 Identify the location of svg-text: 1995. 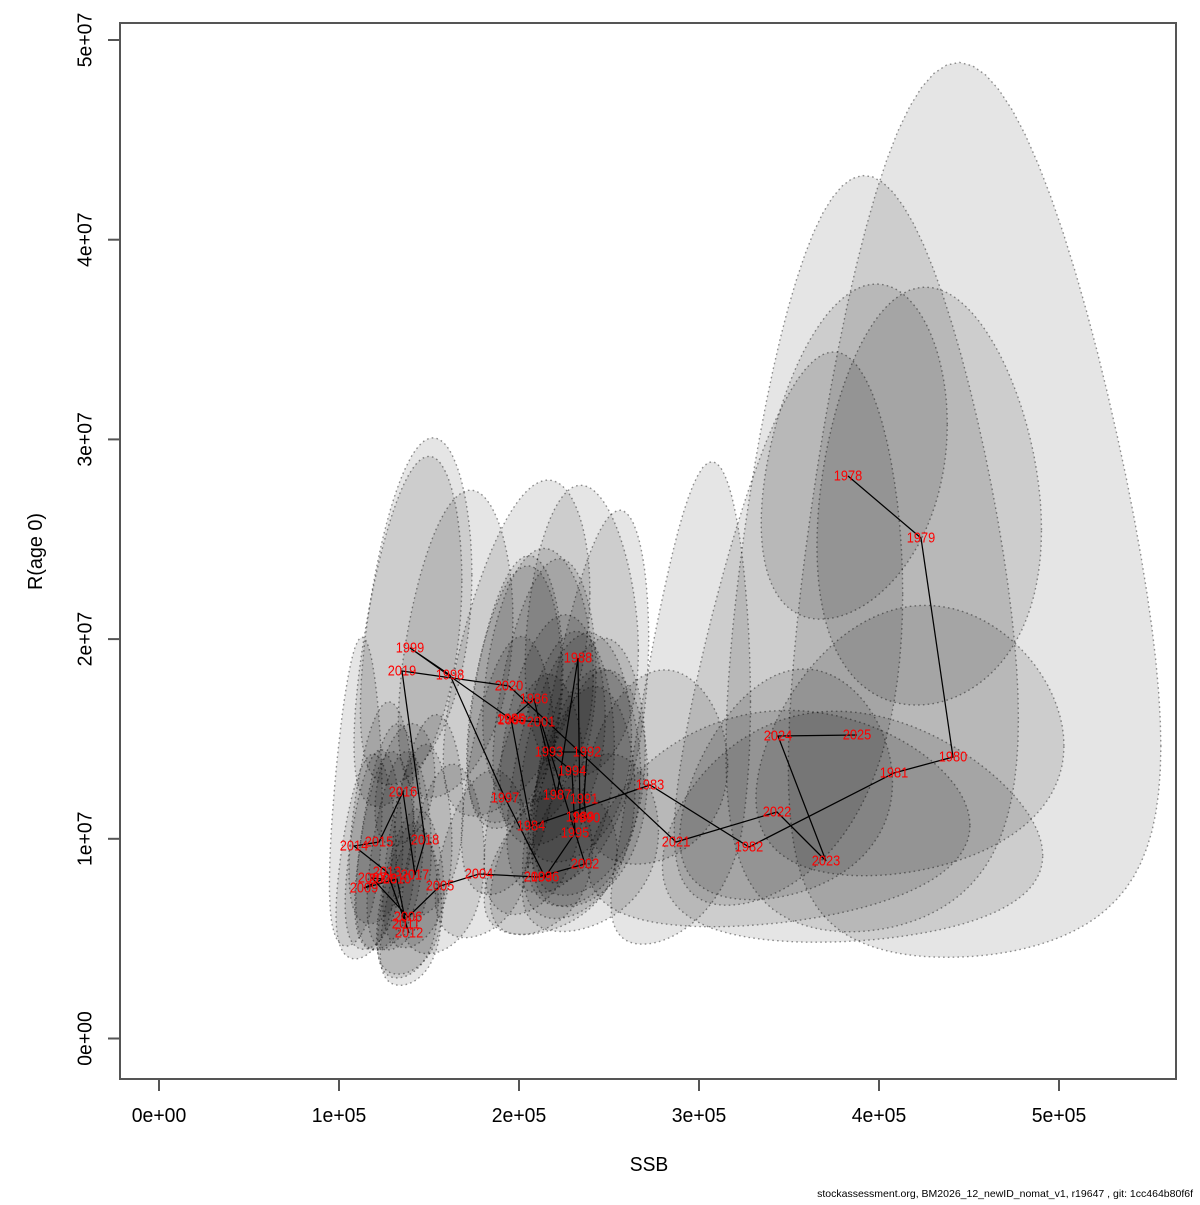
(575, 833).